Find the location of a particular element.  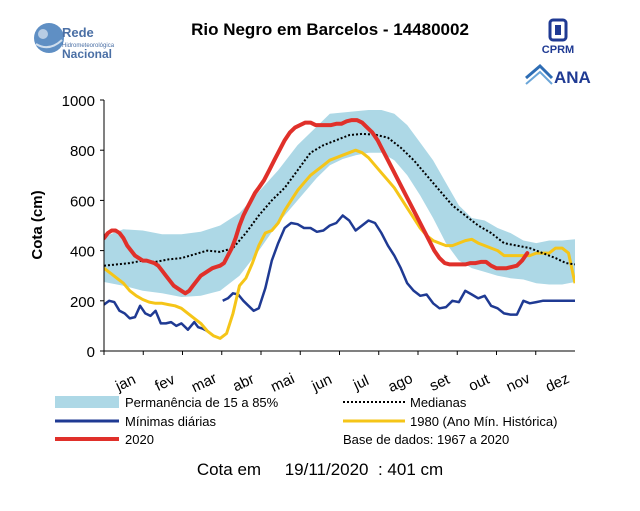

legend-label-band: Permanência de 15 a 85% is located at coordinates (202, 402).